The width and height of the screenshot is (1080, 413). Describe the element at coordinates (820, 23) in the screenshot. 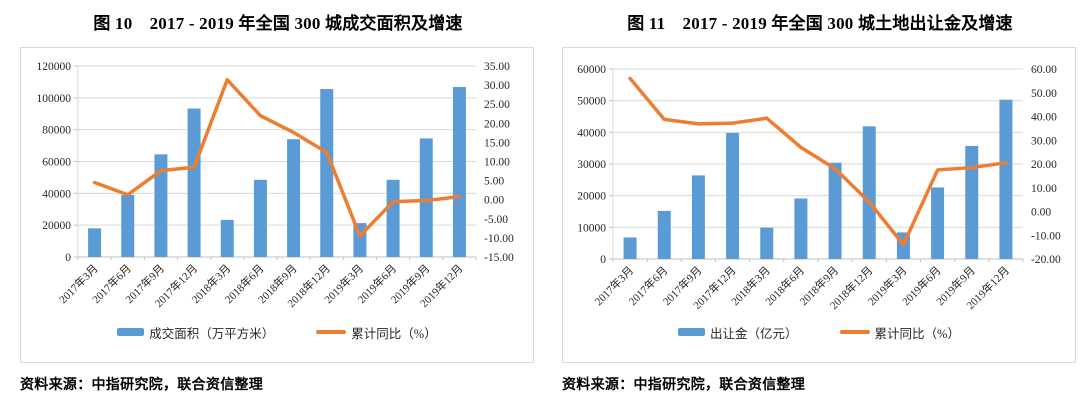

I see `figure-11-title: 图 11 2017 - 2019 年全国 300 城土地出让金及增速` at that location.